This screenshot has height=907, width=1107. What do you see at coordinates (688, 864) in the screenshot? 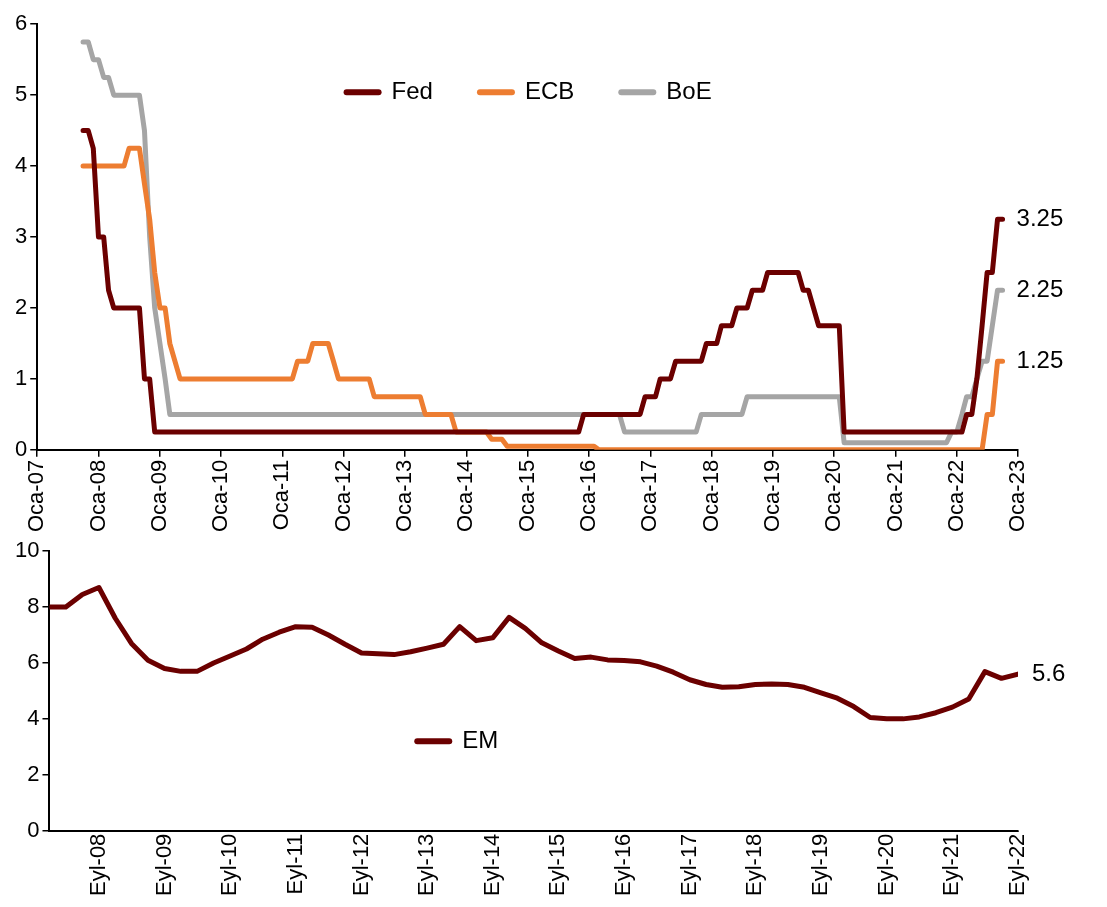
I see `x-tick-label: Eyl-17` at bounding box center [688, 864].